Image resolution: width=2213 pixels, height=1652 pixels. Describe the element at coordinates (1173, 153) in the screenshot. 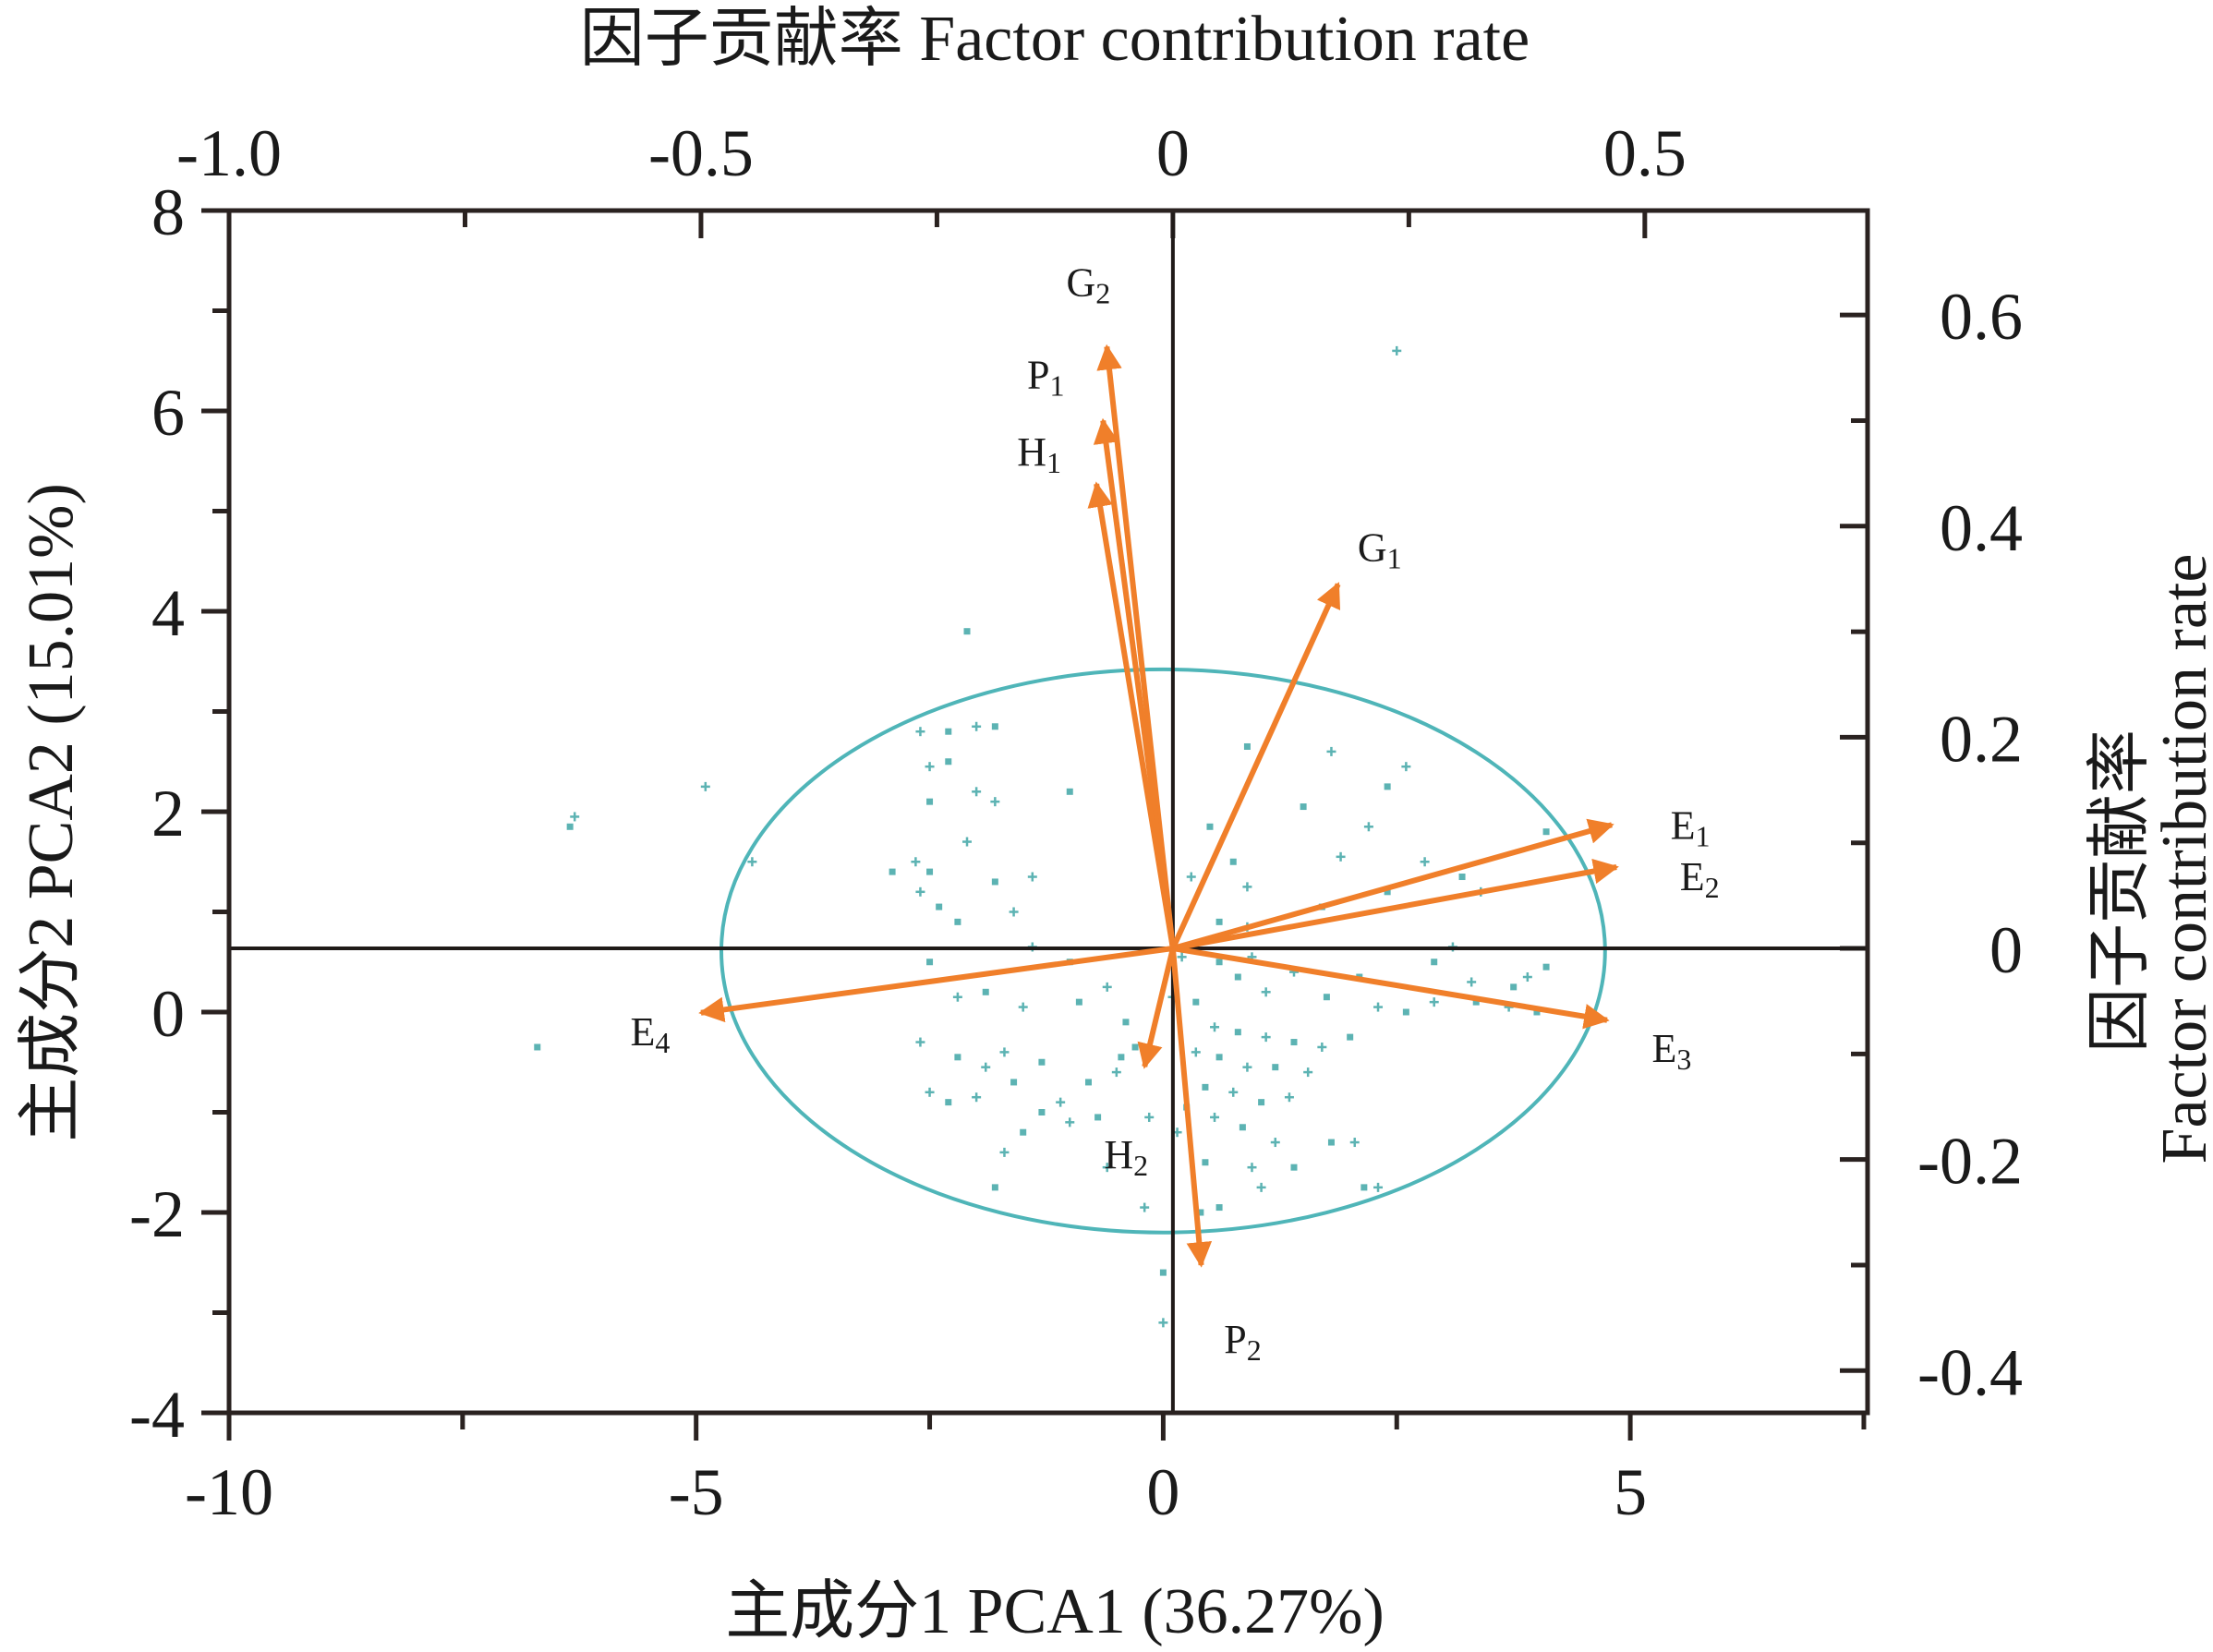

I see `top-tick-label: 0` at that location.